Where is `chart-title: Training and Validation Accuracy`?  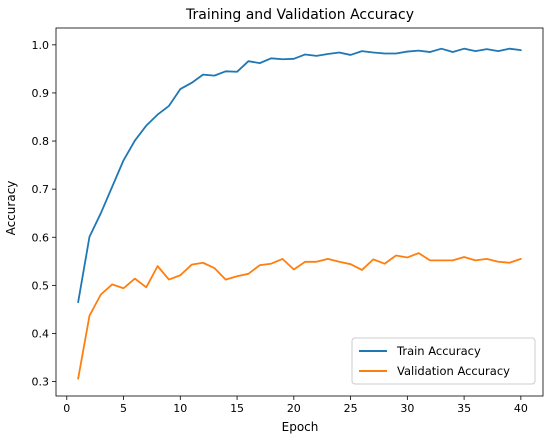 chart-title: Training and Validation Accuracy is located at coordinates (299, 15).